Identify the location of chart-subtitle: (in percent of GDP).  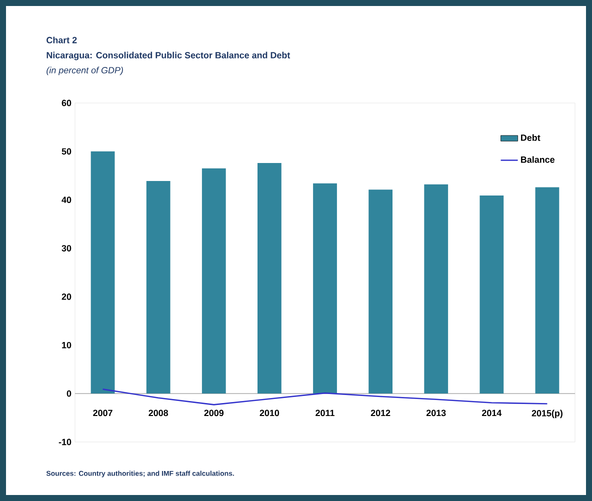
(84, 71).